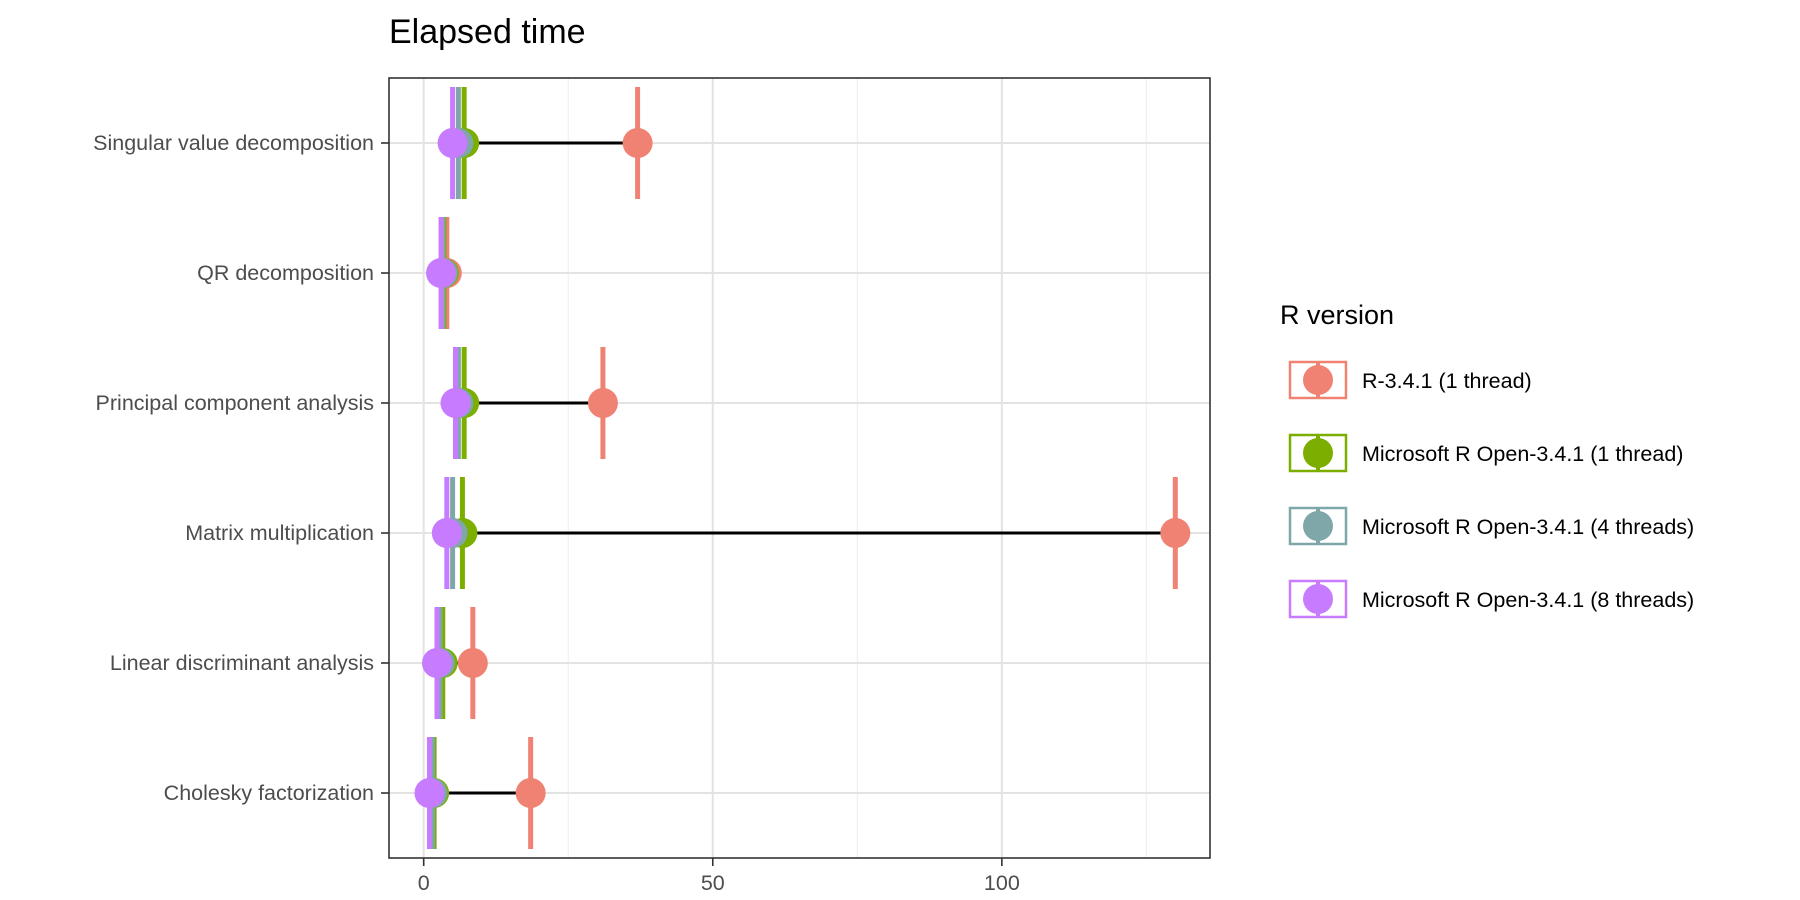 Image resolution: width=1800 pixels, height=900 pixels. I want to click on legend-label: Microsoft R Open-3.4.1 (1 thread), so click(1522, 454).